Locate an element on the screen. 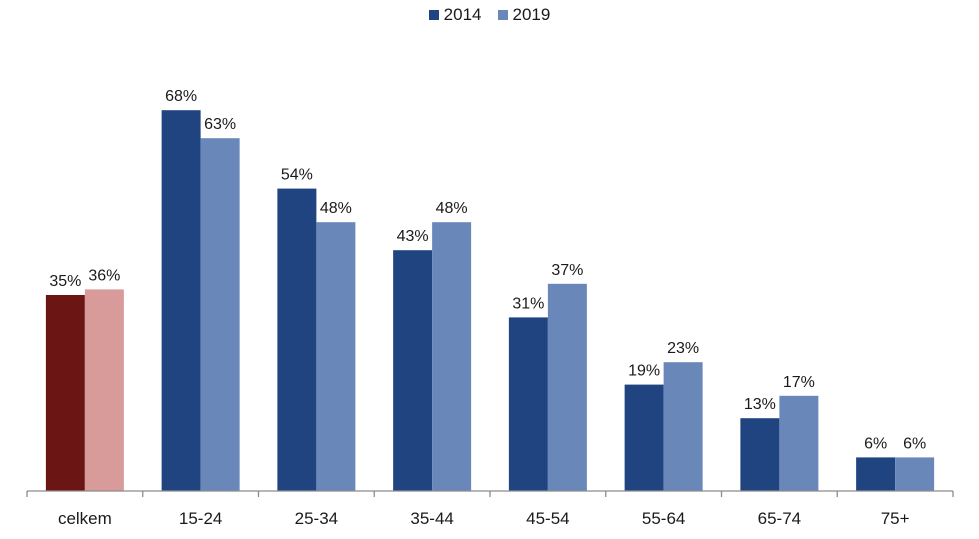 Image resolution: width=979 pixels, height=539 pixels. data-label-2019-25-34: 48% is located at coordinates (336, 208).